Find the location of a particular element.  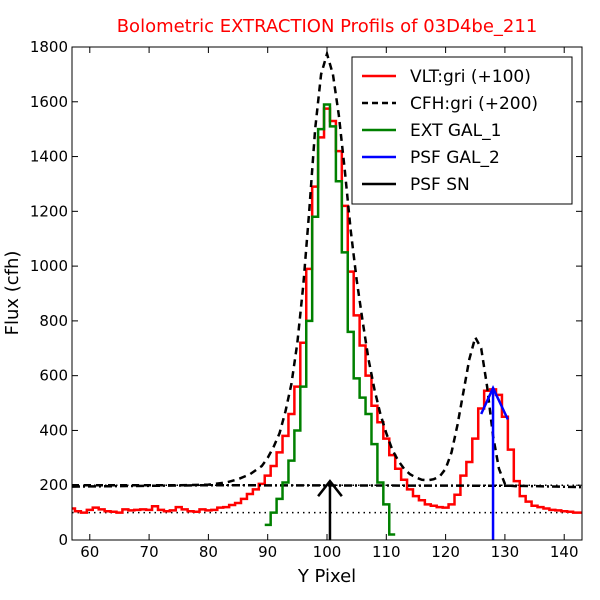

legend-label-psf-gal-2: PSF GAL_2 is located at coordinates (455, 158).